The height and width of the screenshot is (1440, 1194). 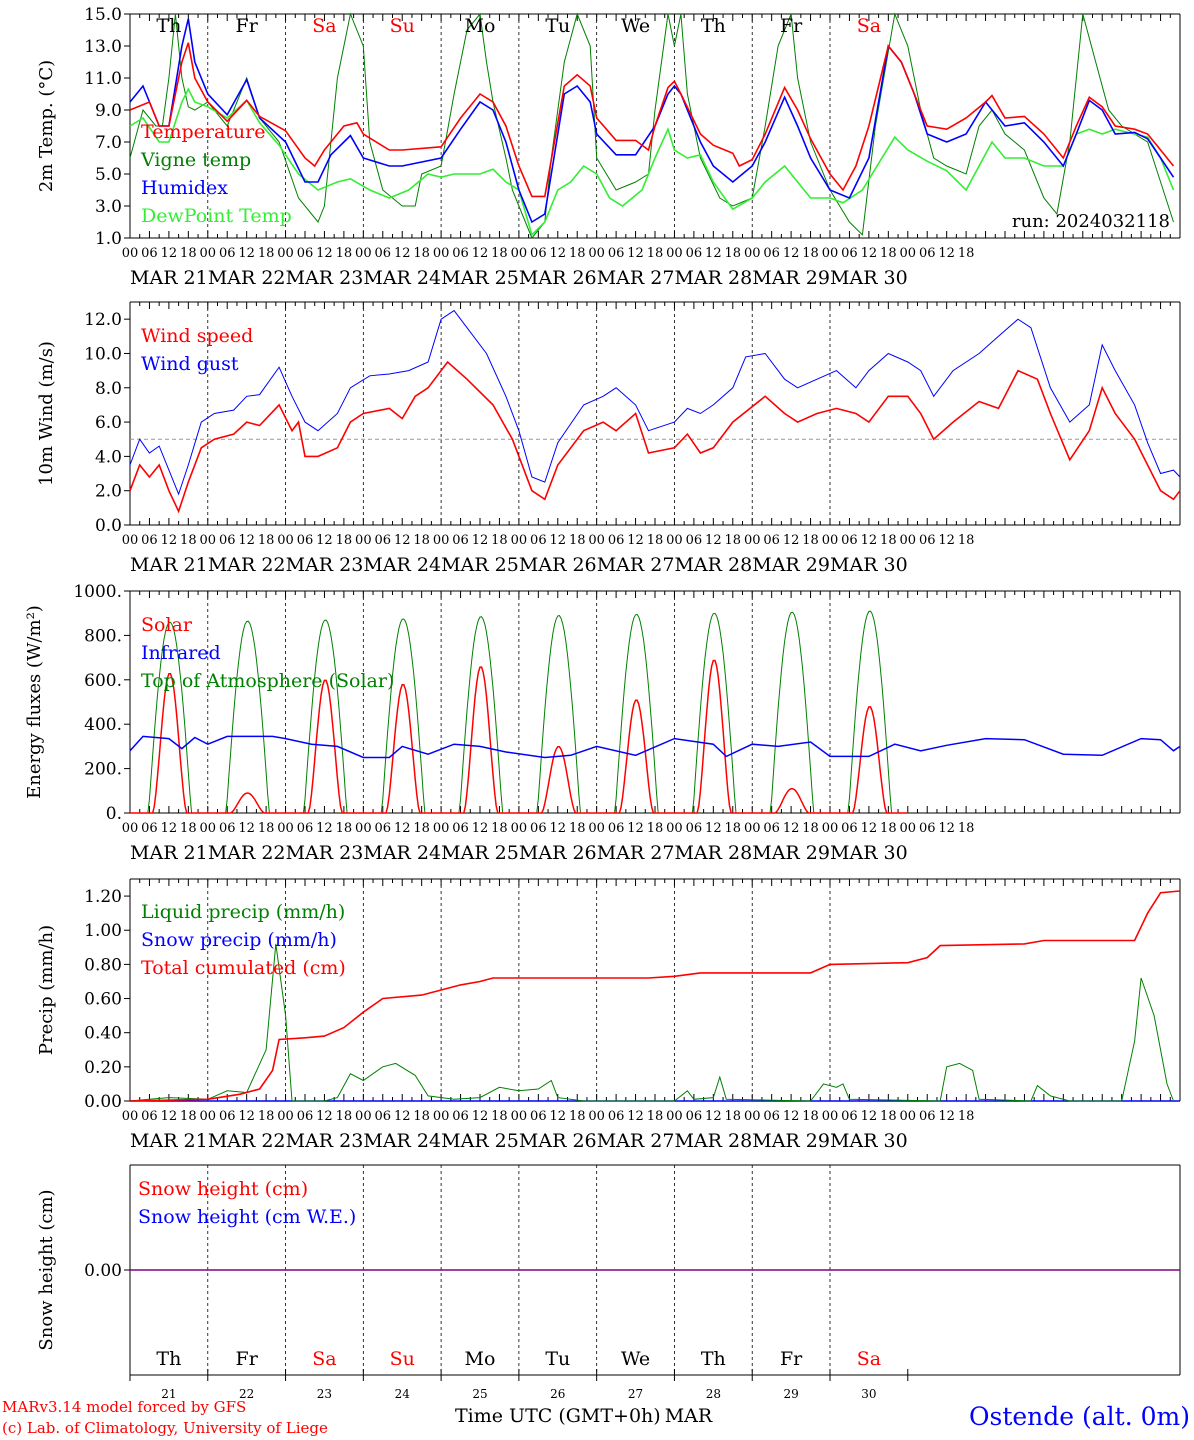 I want to click on day-number: 30, so click(x=868, y=1394).